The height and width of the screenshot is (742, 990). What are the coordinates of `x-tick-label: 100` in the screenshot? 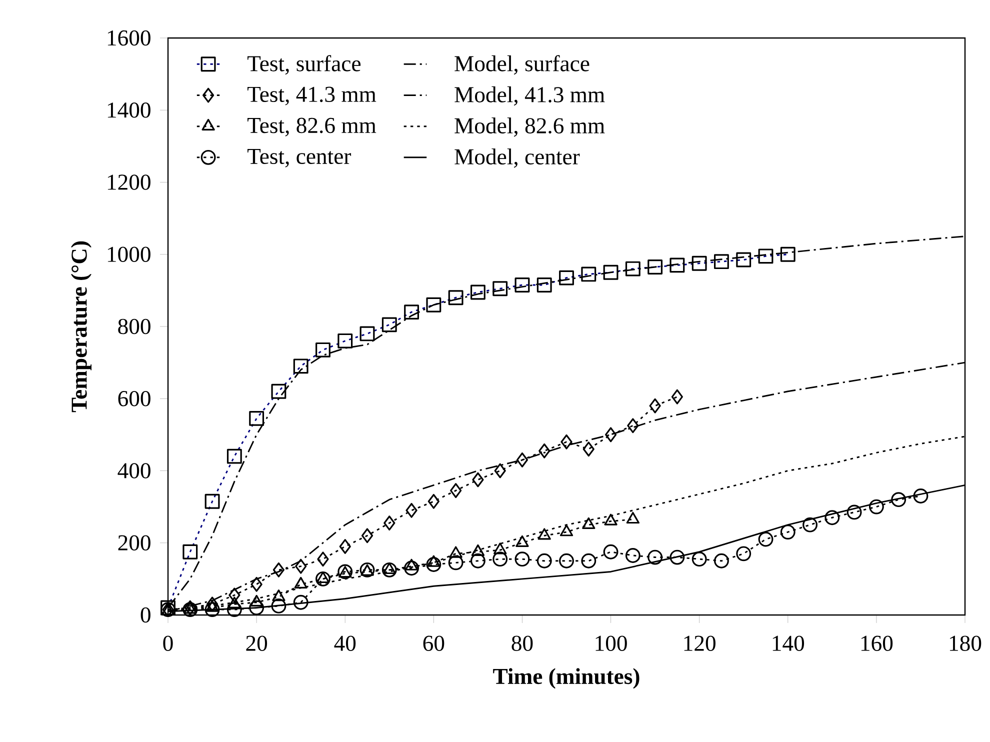 It's located at (611, 643).